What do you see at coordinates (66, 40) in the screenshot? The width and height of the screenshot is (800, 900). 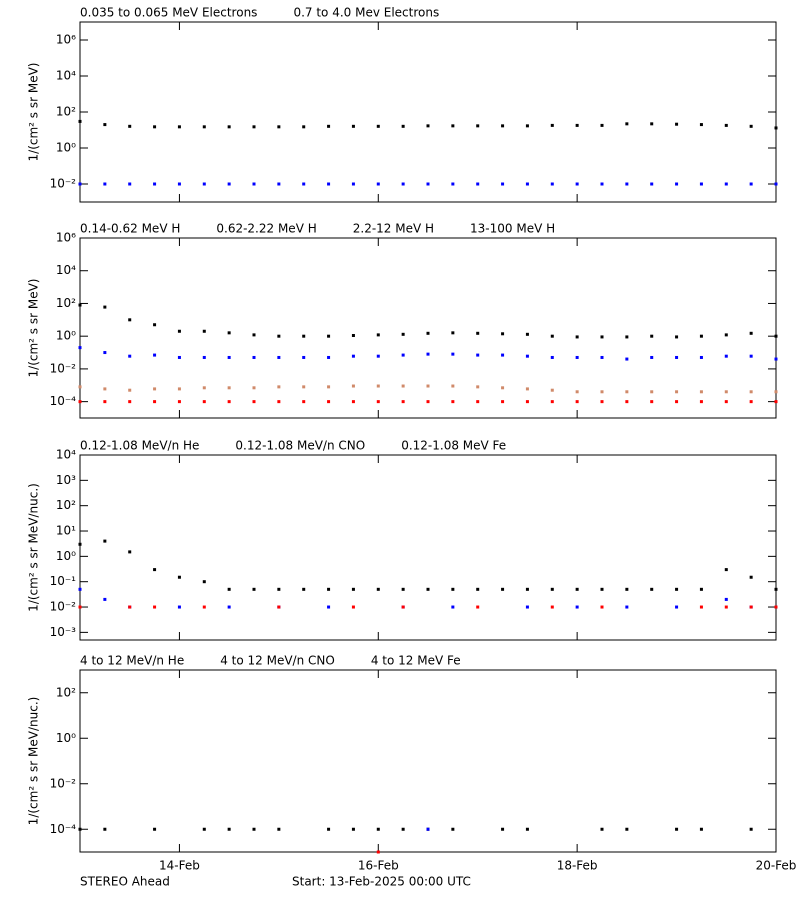 I see `y-tick-label: 10⁶` at bounding box center [66, 40].